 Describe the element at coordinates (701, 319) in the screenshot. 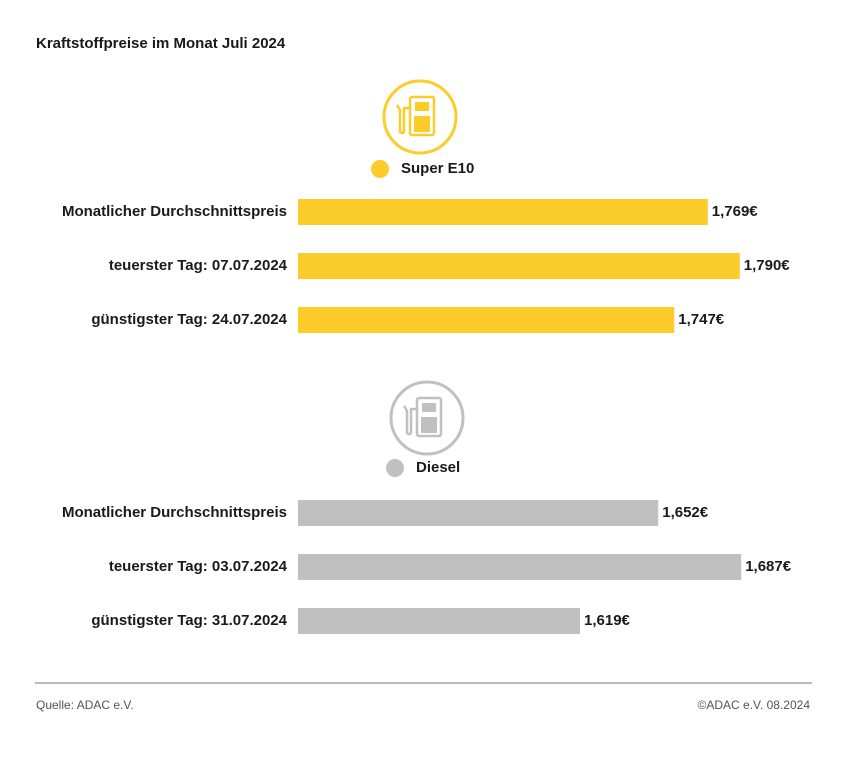

I see `value-label: 1,747€` at that location.